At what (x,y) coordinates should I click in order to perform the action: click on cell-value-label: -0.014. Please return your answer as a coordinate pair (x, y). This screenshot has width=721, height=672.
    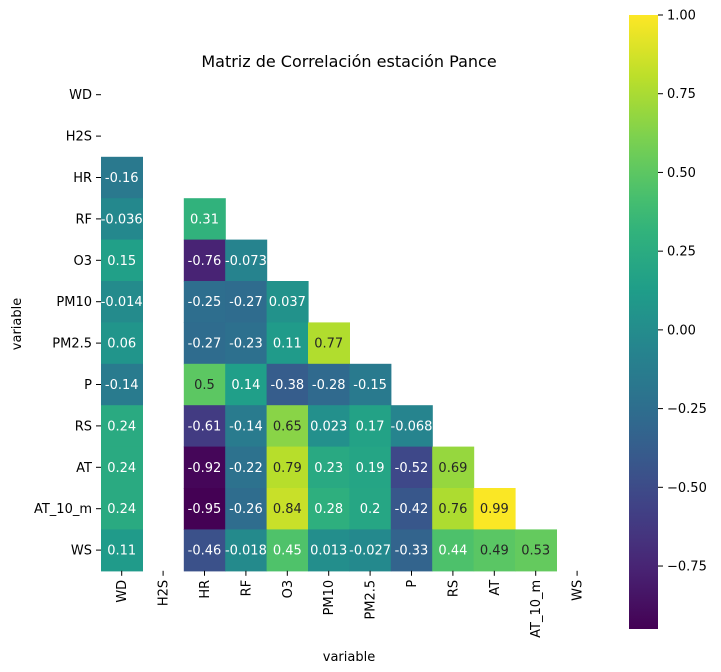
    Looking at the image, I should click on (122, 302).